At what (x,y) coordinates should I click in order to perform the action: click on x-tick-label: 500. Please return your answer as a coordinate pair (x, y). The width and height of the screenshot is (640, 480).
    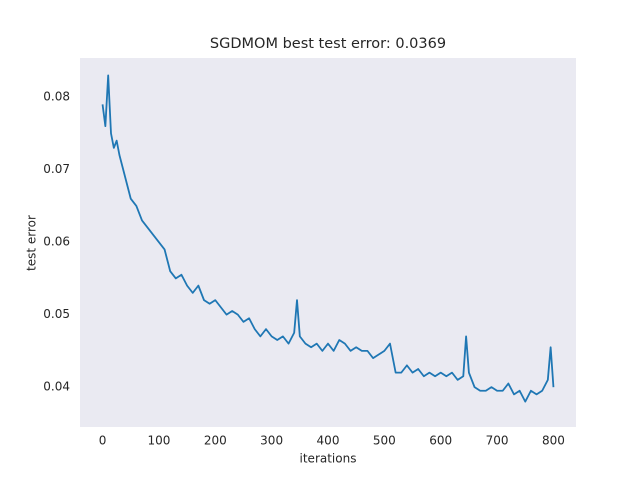
    Looking at the image, I should click on (384, 441).